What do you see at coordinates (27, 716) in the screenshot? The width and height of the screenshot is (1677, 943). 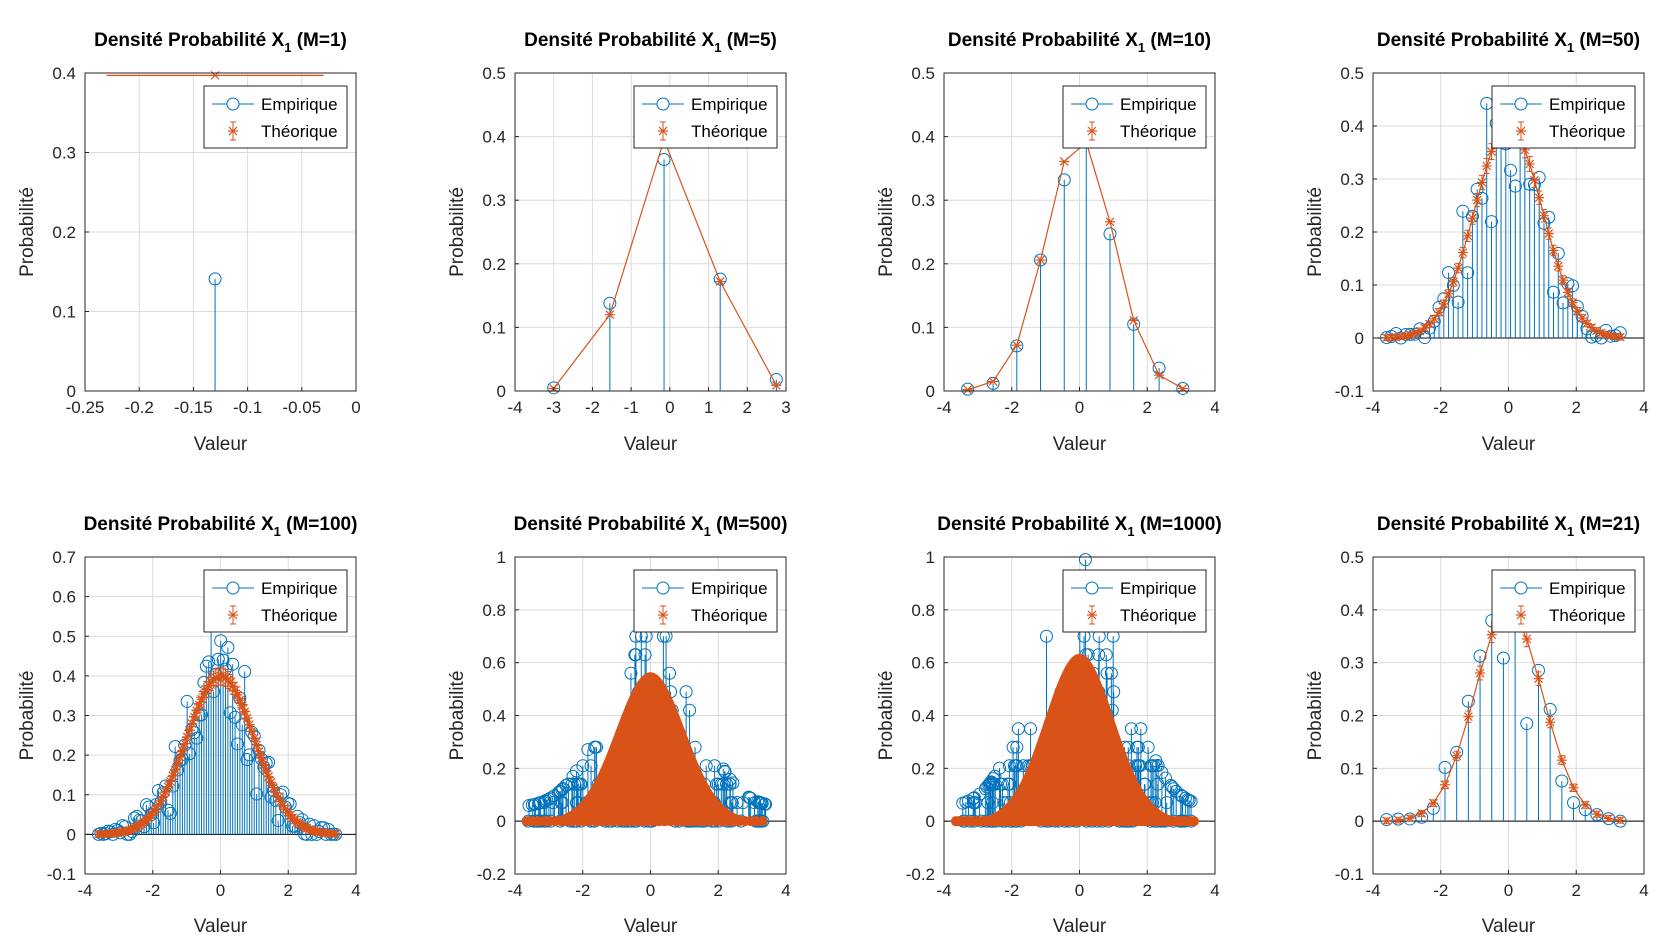 I see `y-axis-label: Probabilité` at bounding box center [27, 716].